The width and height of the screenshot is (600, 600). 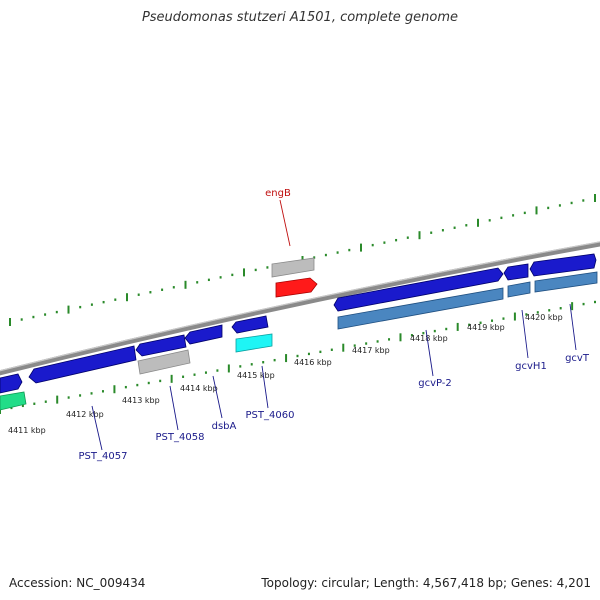 I want to click on gene-label-pst_4058: PST_4058, so click(x=180, y=437).